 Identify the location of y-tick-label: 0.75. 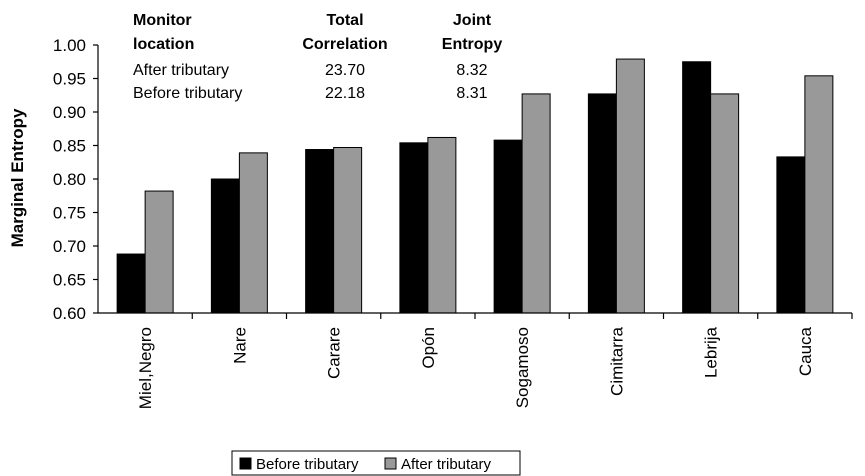
(69, 213).